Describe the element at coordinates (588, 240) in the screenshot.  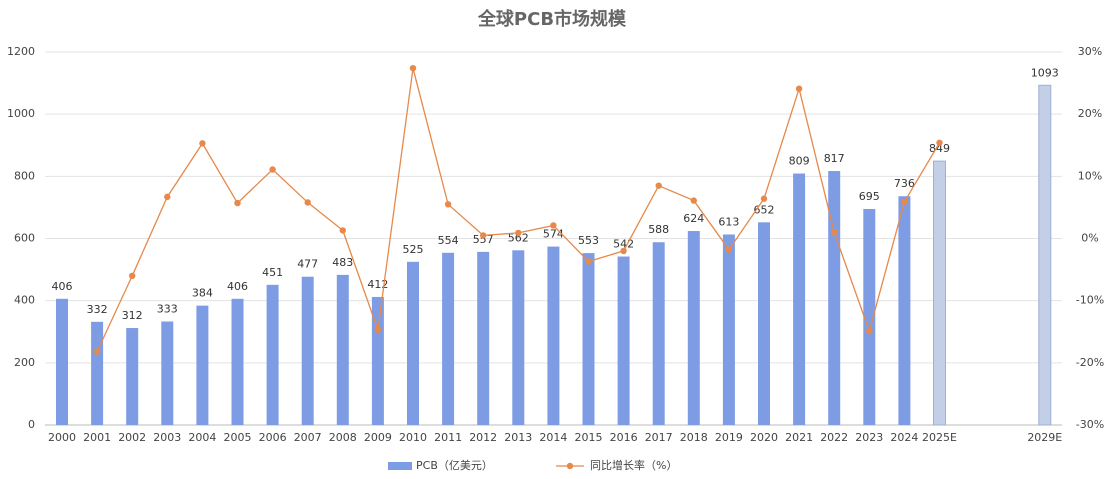
I see `value-label: 553` at that location.